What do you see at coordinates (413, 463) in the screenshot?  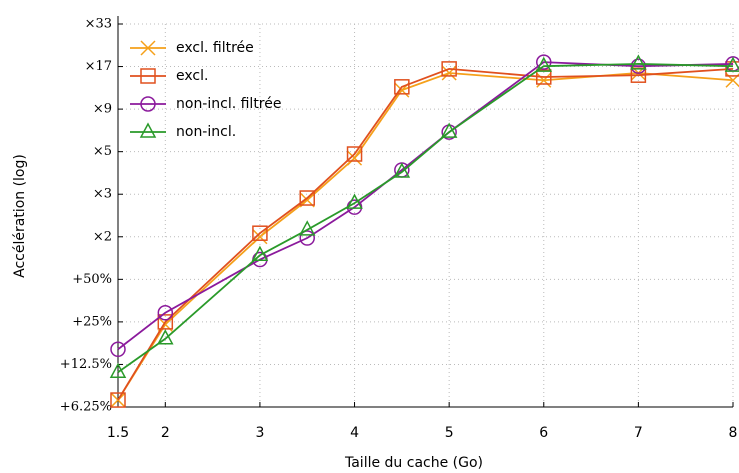 I see `x-axis-label: Taille du cache (Go)` at bounding box center [413, 463].